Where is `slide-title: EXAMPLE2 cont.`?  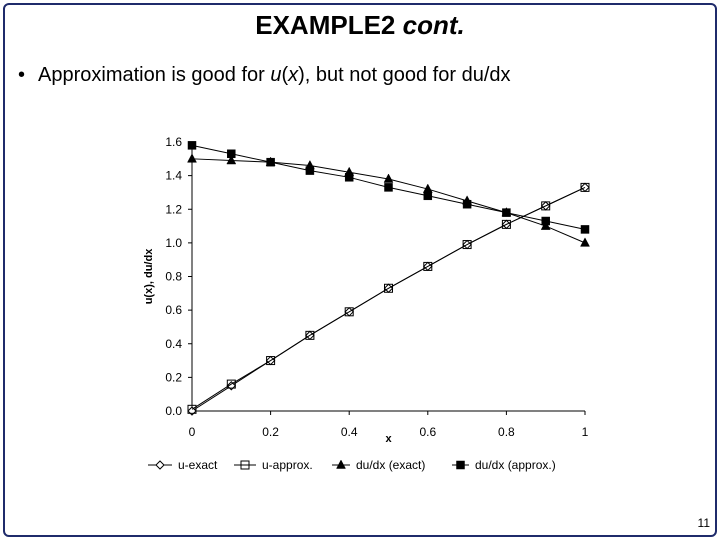
slide-title: EXAMPLE2 cont. is located at coordinates (360, 25).